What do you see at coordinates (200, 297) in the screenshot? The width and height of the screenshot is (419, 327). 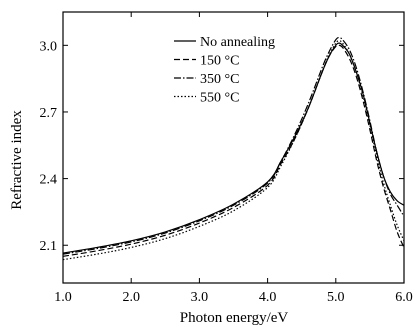 I see `x-tick-label: 3.0` at bounding box center [200, 297].